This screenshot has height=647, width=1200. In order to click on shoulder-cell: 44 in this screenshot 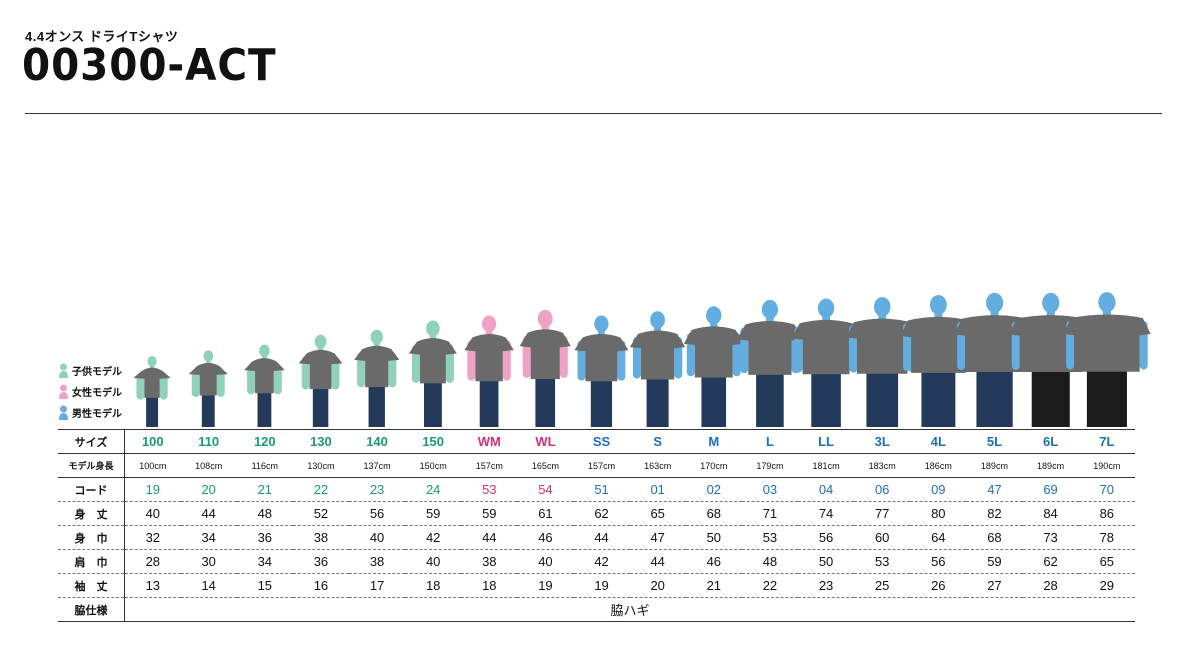, I will do `click(657, 561)`.